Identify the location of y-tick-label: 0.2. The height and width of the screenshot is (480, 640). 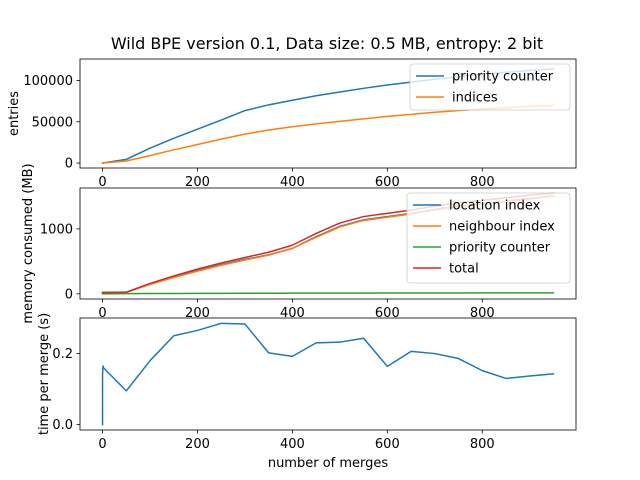
(62, 354).